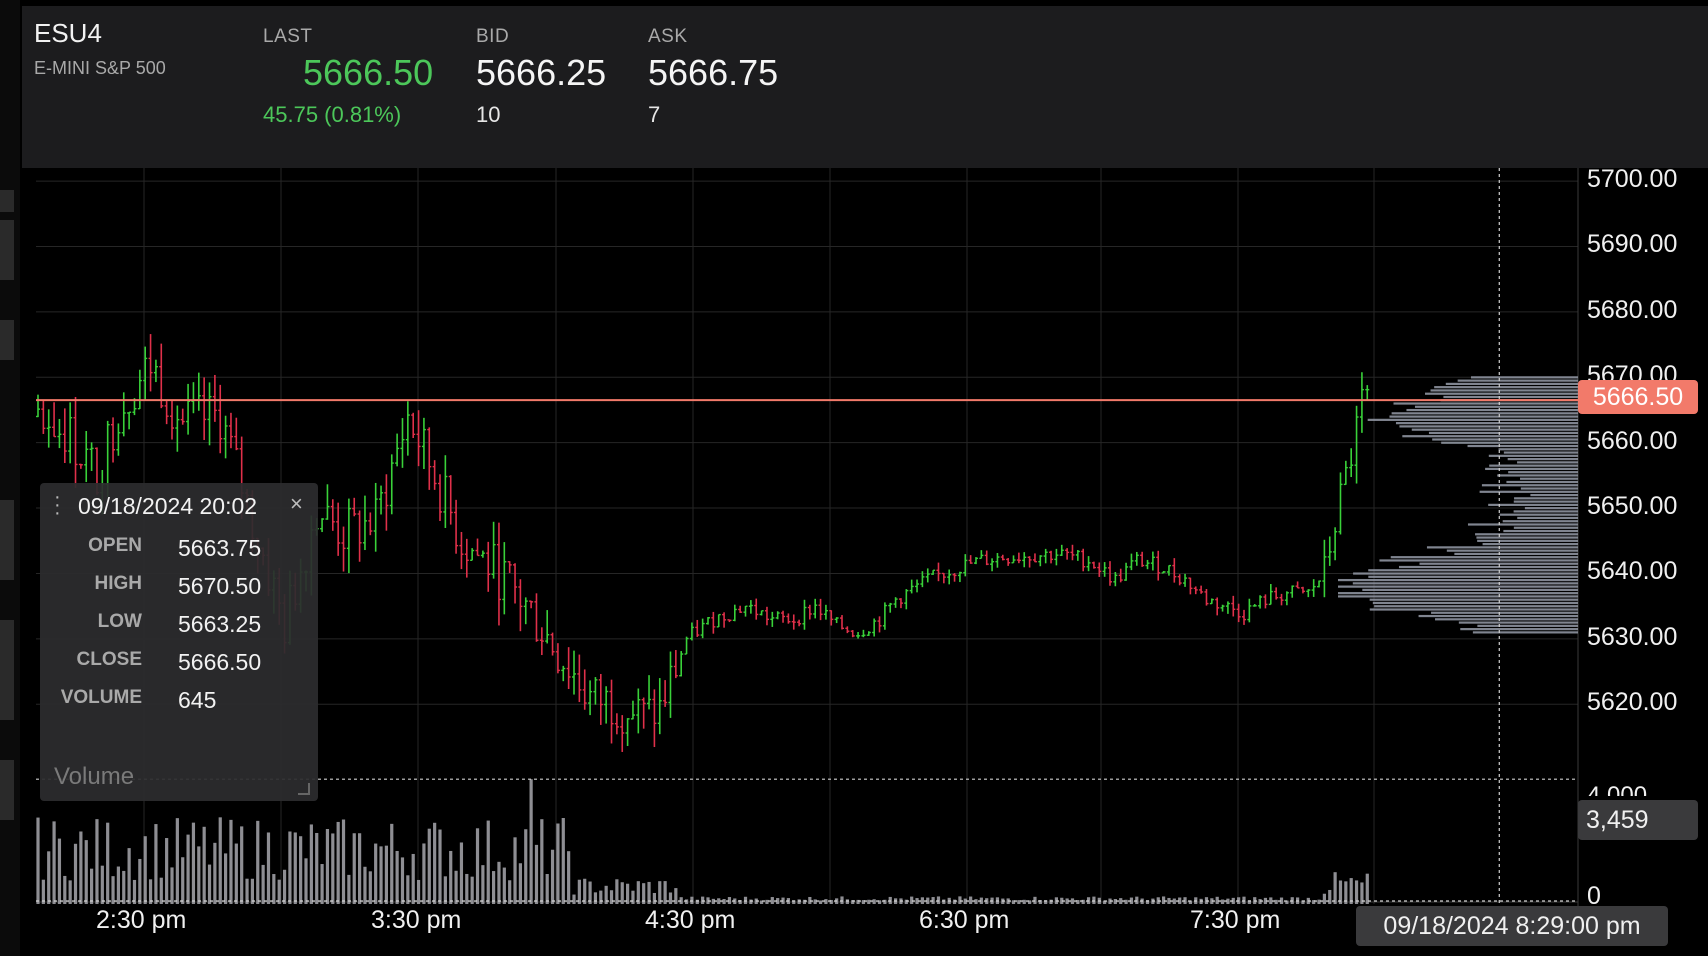 The image size is (1708, 956). I want to click on time-label: 2:30 pm, so click(141, 920).